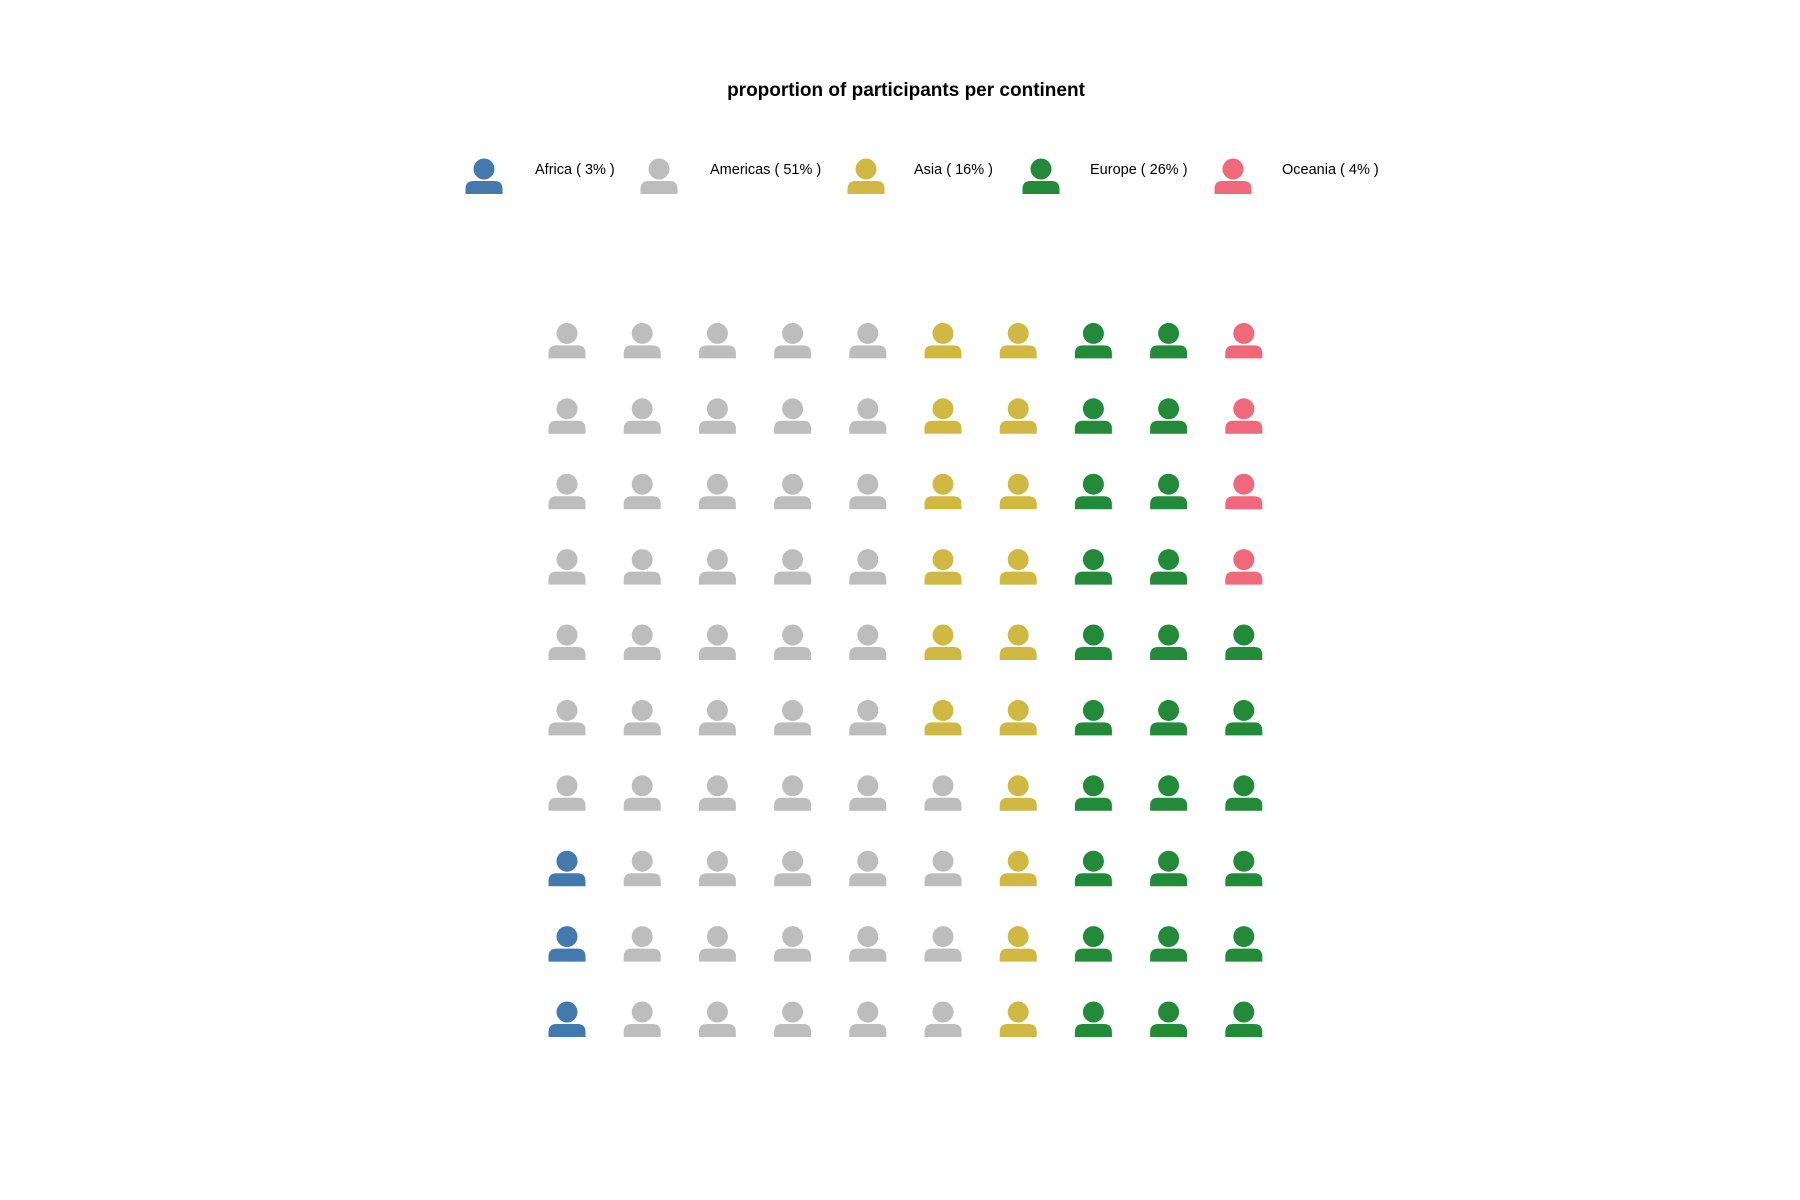 Image resolution: width=1800 pixels, height=1200 pixels. I want to click on person-icon-africa, so click(567, 1019).